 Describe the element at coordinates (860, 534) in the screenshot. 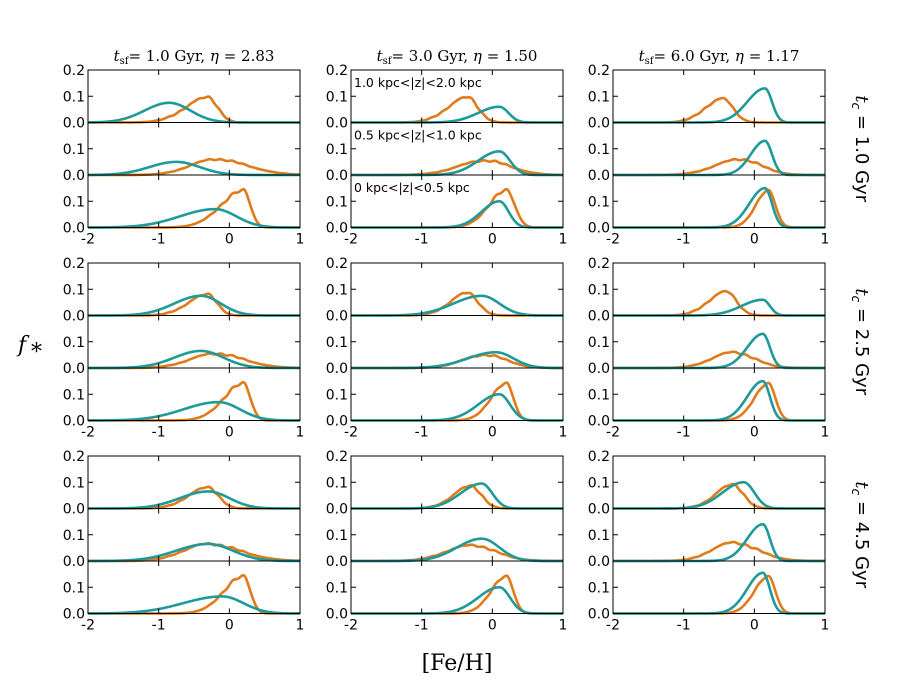

I see `row-group-label: tc = 4.5 Gyr` at that location.